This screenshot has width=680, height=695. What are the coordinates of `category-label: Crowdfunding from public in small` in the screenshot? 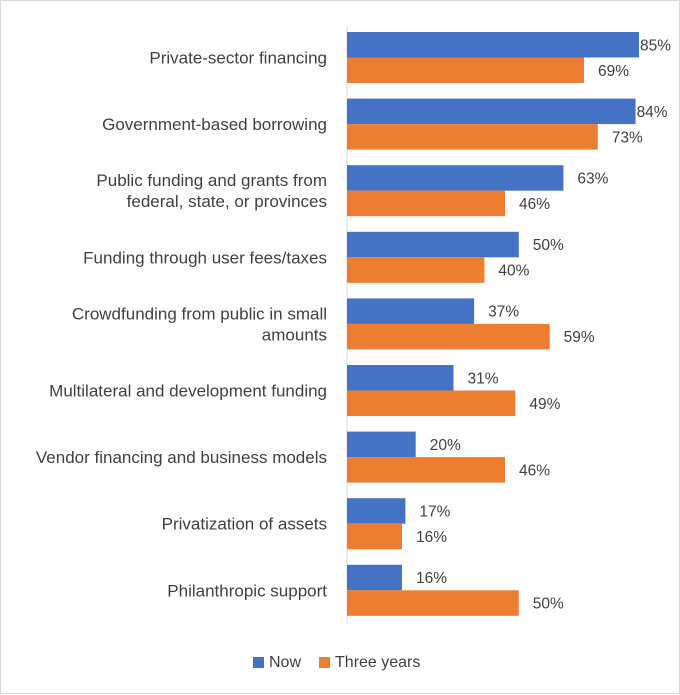 It's located at (199, 313).